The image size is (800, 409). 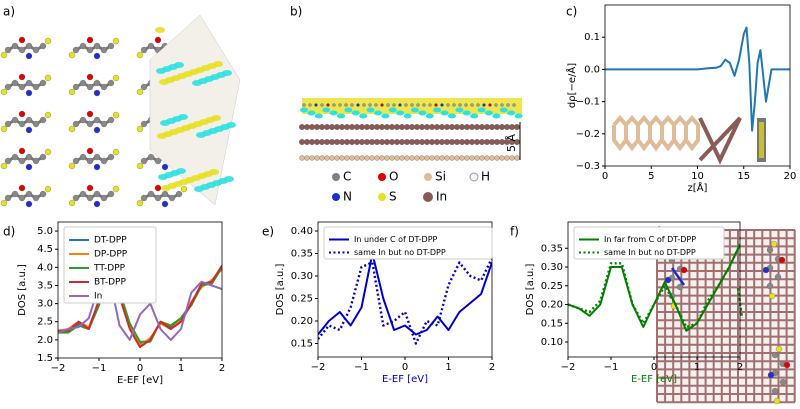 I want to click on inset-bonds, so click(x=720, y=140).